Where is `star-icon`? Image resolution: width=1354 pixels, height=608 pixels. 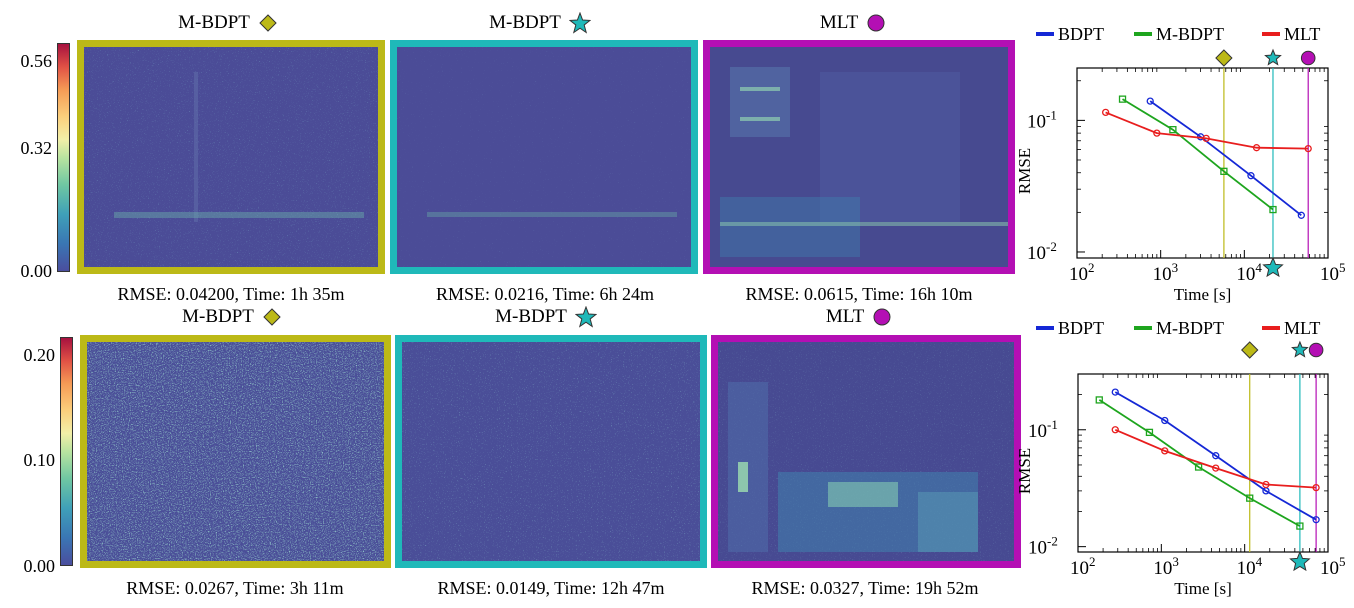 star-icon is located at coordinates (585, 317).